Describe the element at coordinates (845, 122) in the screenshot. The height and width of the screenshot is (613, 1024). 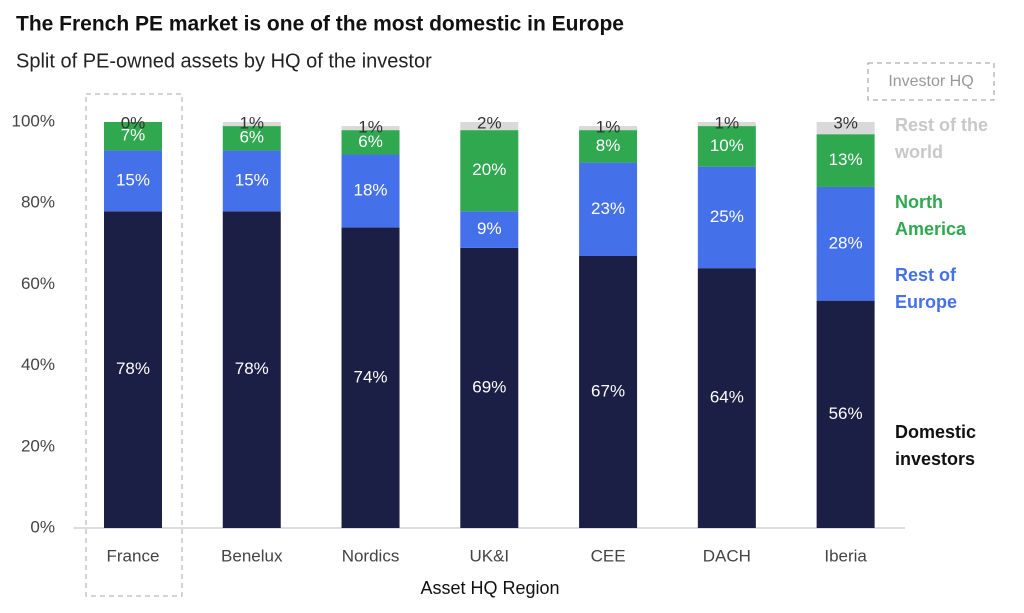
I see `value-label: 3%` at that location.